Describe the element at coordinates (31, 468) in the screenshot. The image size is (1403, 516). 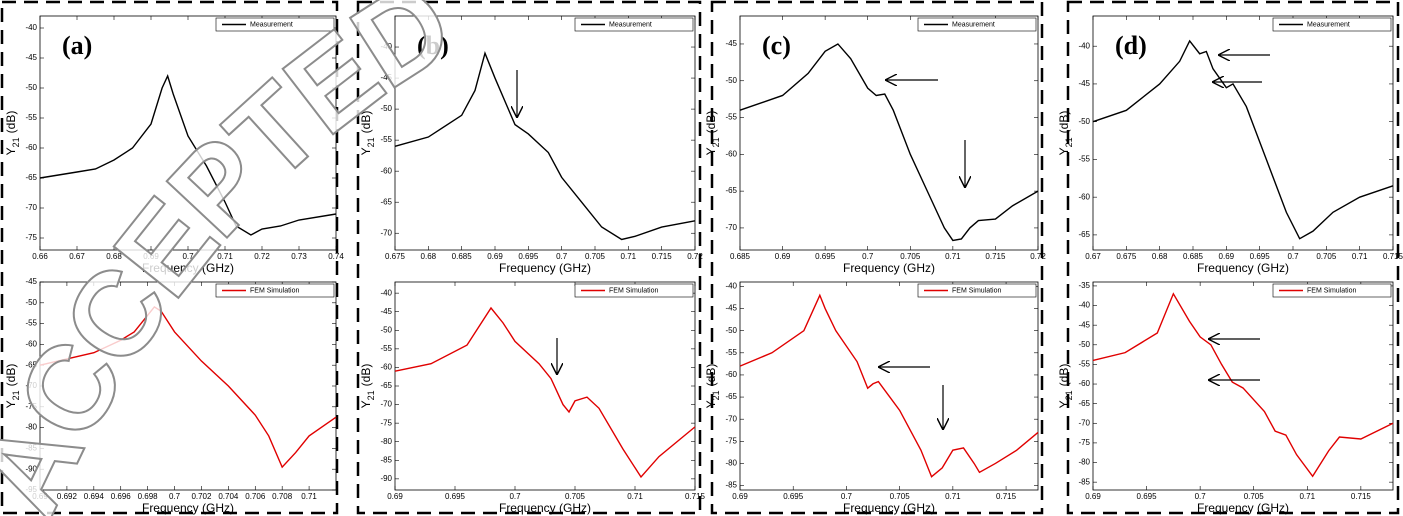
I see `y-tick-label: -90` at that location.